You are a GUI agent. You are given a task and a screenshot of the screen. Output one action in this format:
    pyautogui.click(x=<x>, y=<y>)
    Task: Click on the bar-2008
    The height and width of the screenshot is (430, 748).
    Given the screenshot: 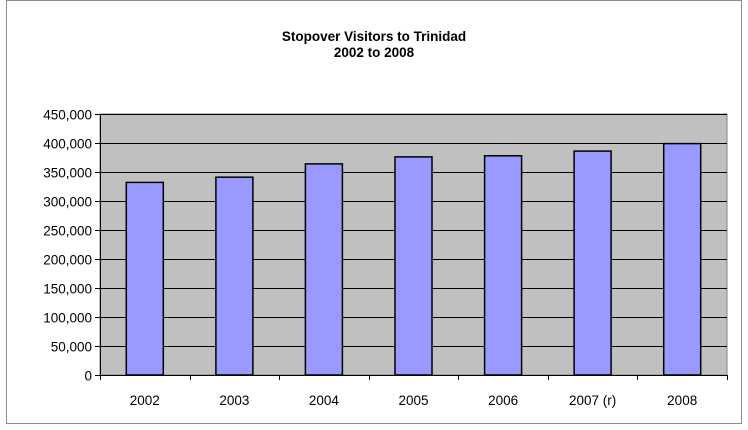 What is the action you would take?
    pyautogui.click(x=682, y=259)
    